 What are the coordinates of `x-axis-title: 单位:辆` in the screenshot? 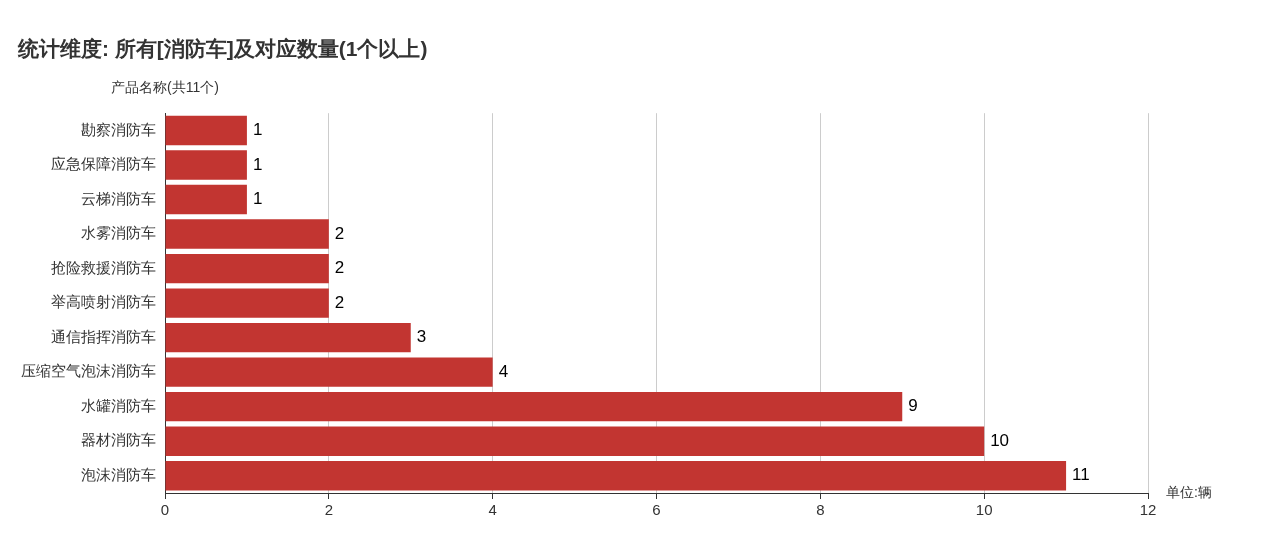 It's located at (1189, 491).